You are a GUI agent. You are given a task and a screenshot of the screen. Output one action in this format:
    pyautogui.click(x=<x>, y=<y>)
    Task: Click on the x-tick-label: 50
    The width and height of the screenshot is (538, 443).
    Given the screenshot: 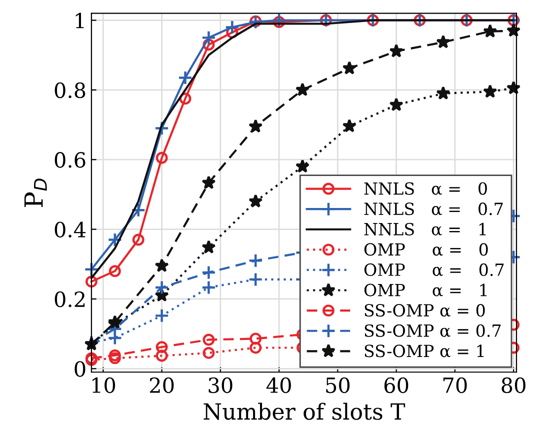 What is the action you would take?
    pyautogui.click(x=338, y=385)
    